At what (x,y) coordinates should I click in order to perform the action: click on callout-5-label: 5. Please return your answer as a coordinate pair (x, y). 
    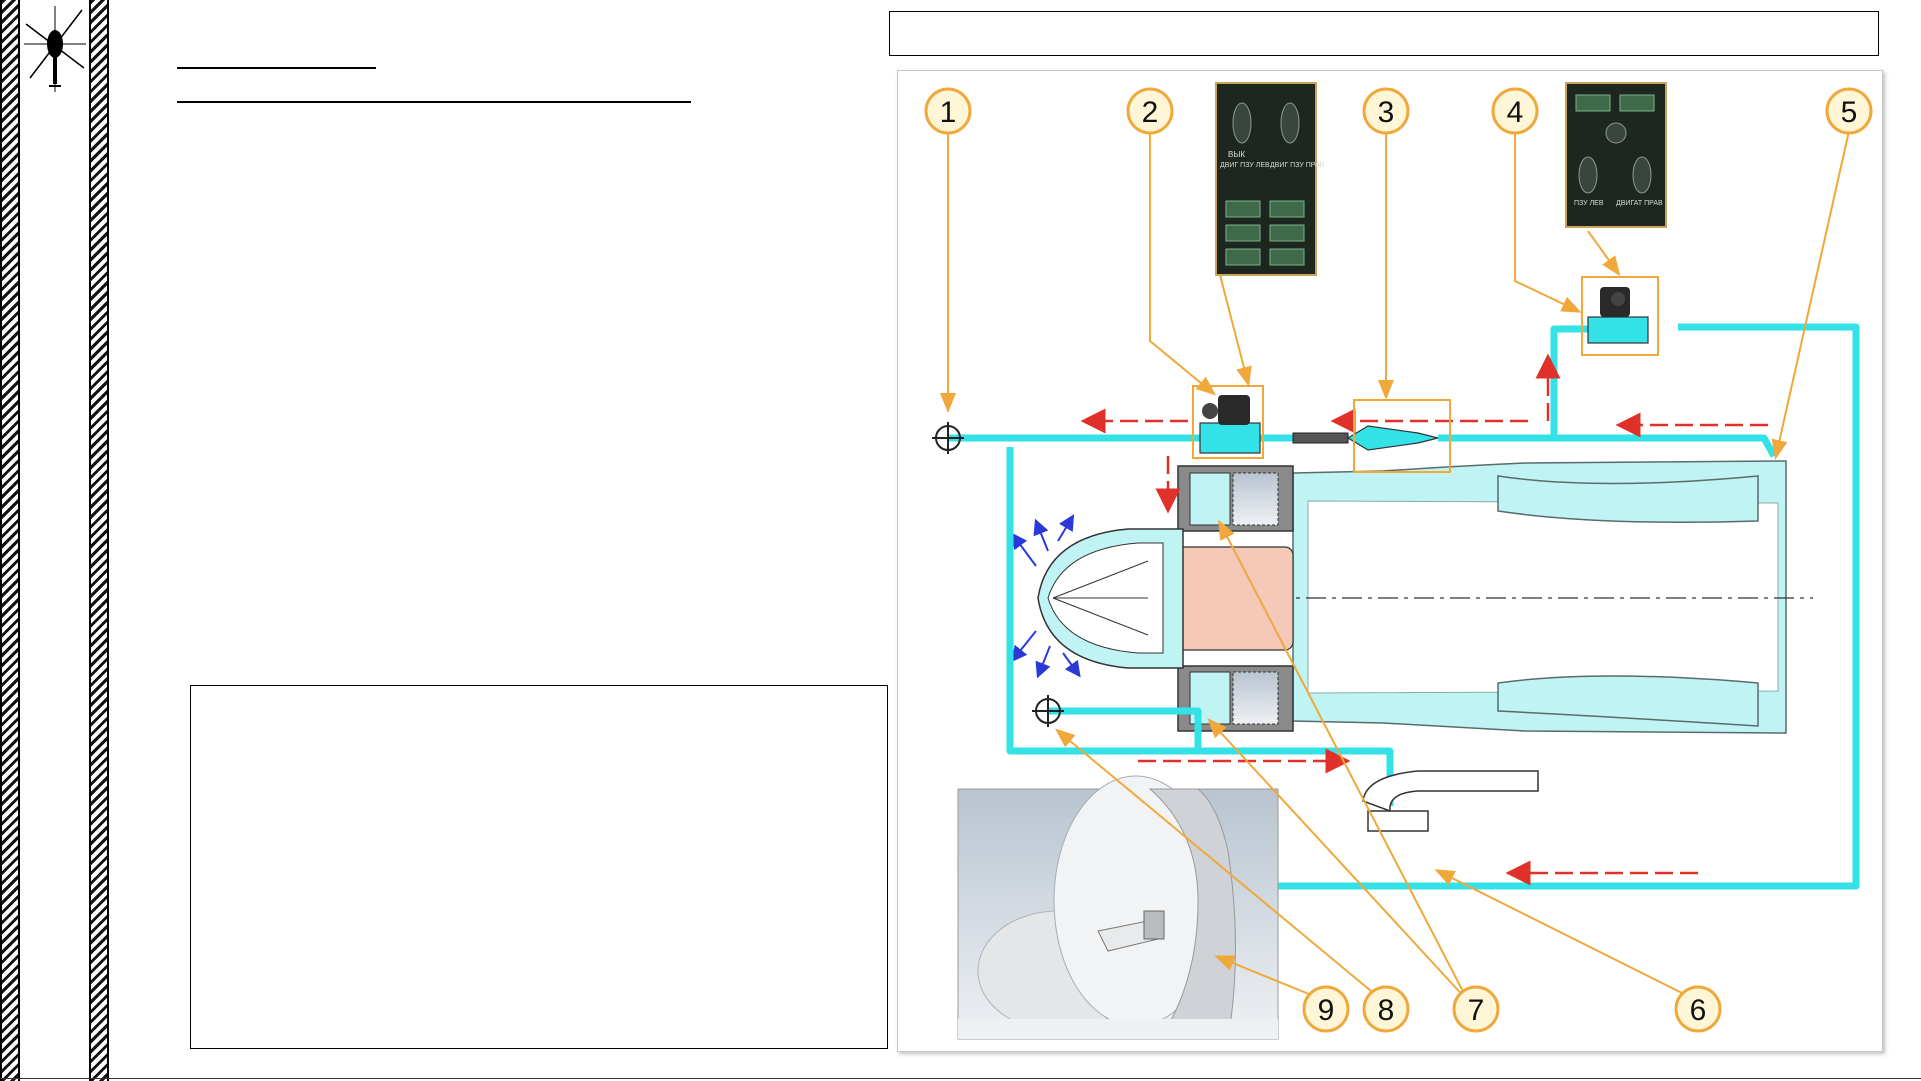
    Looking at the image, I should click on (1849, 112).